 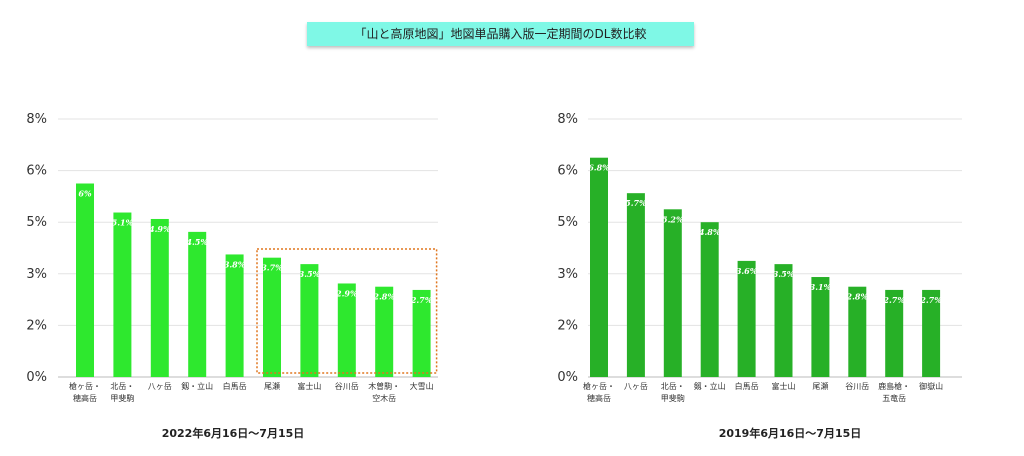 I want to click on data-label: 5.2%, so click(x=673, y=219).